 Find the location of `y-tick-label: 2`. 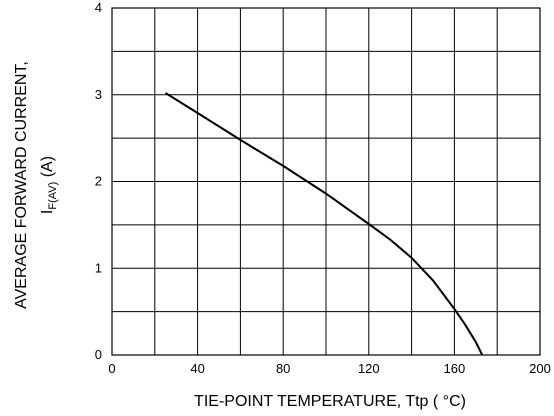

y-tick-label: 2 is located at coordinates (98, 181).